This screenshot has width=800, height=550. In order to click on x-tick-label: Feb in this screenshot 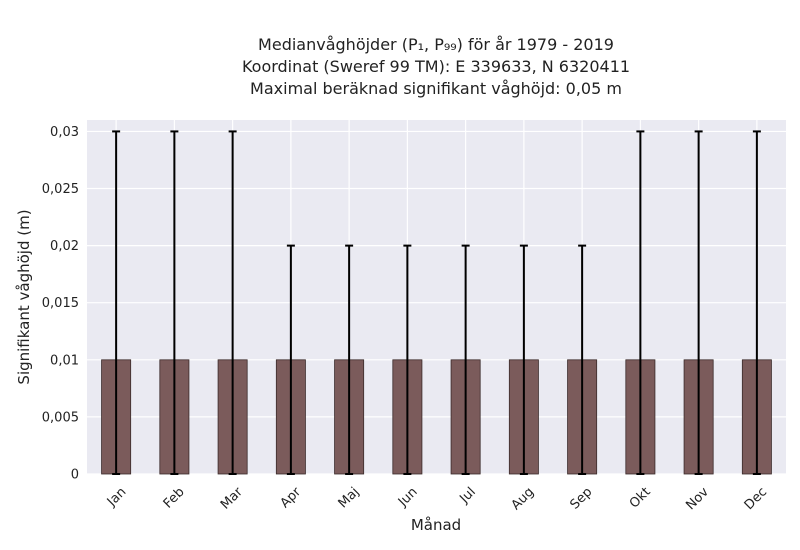, I will do `click(174, 498)`.